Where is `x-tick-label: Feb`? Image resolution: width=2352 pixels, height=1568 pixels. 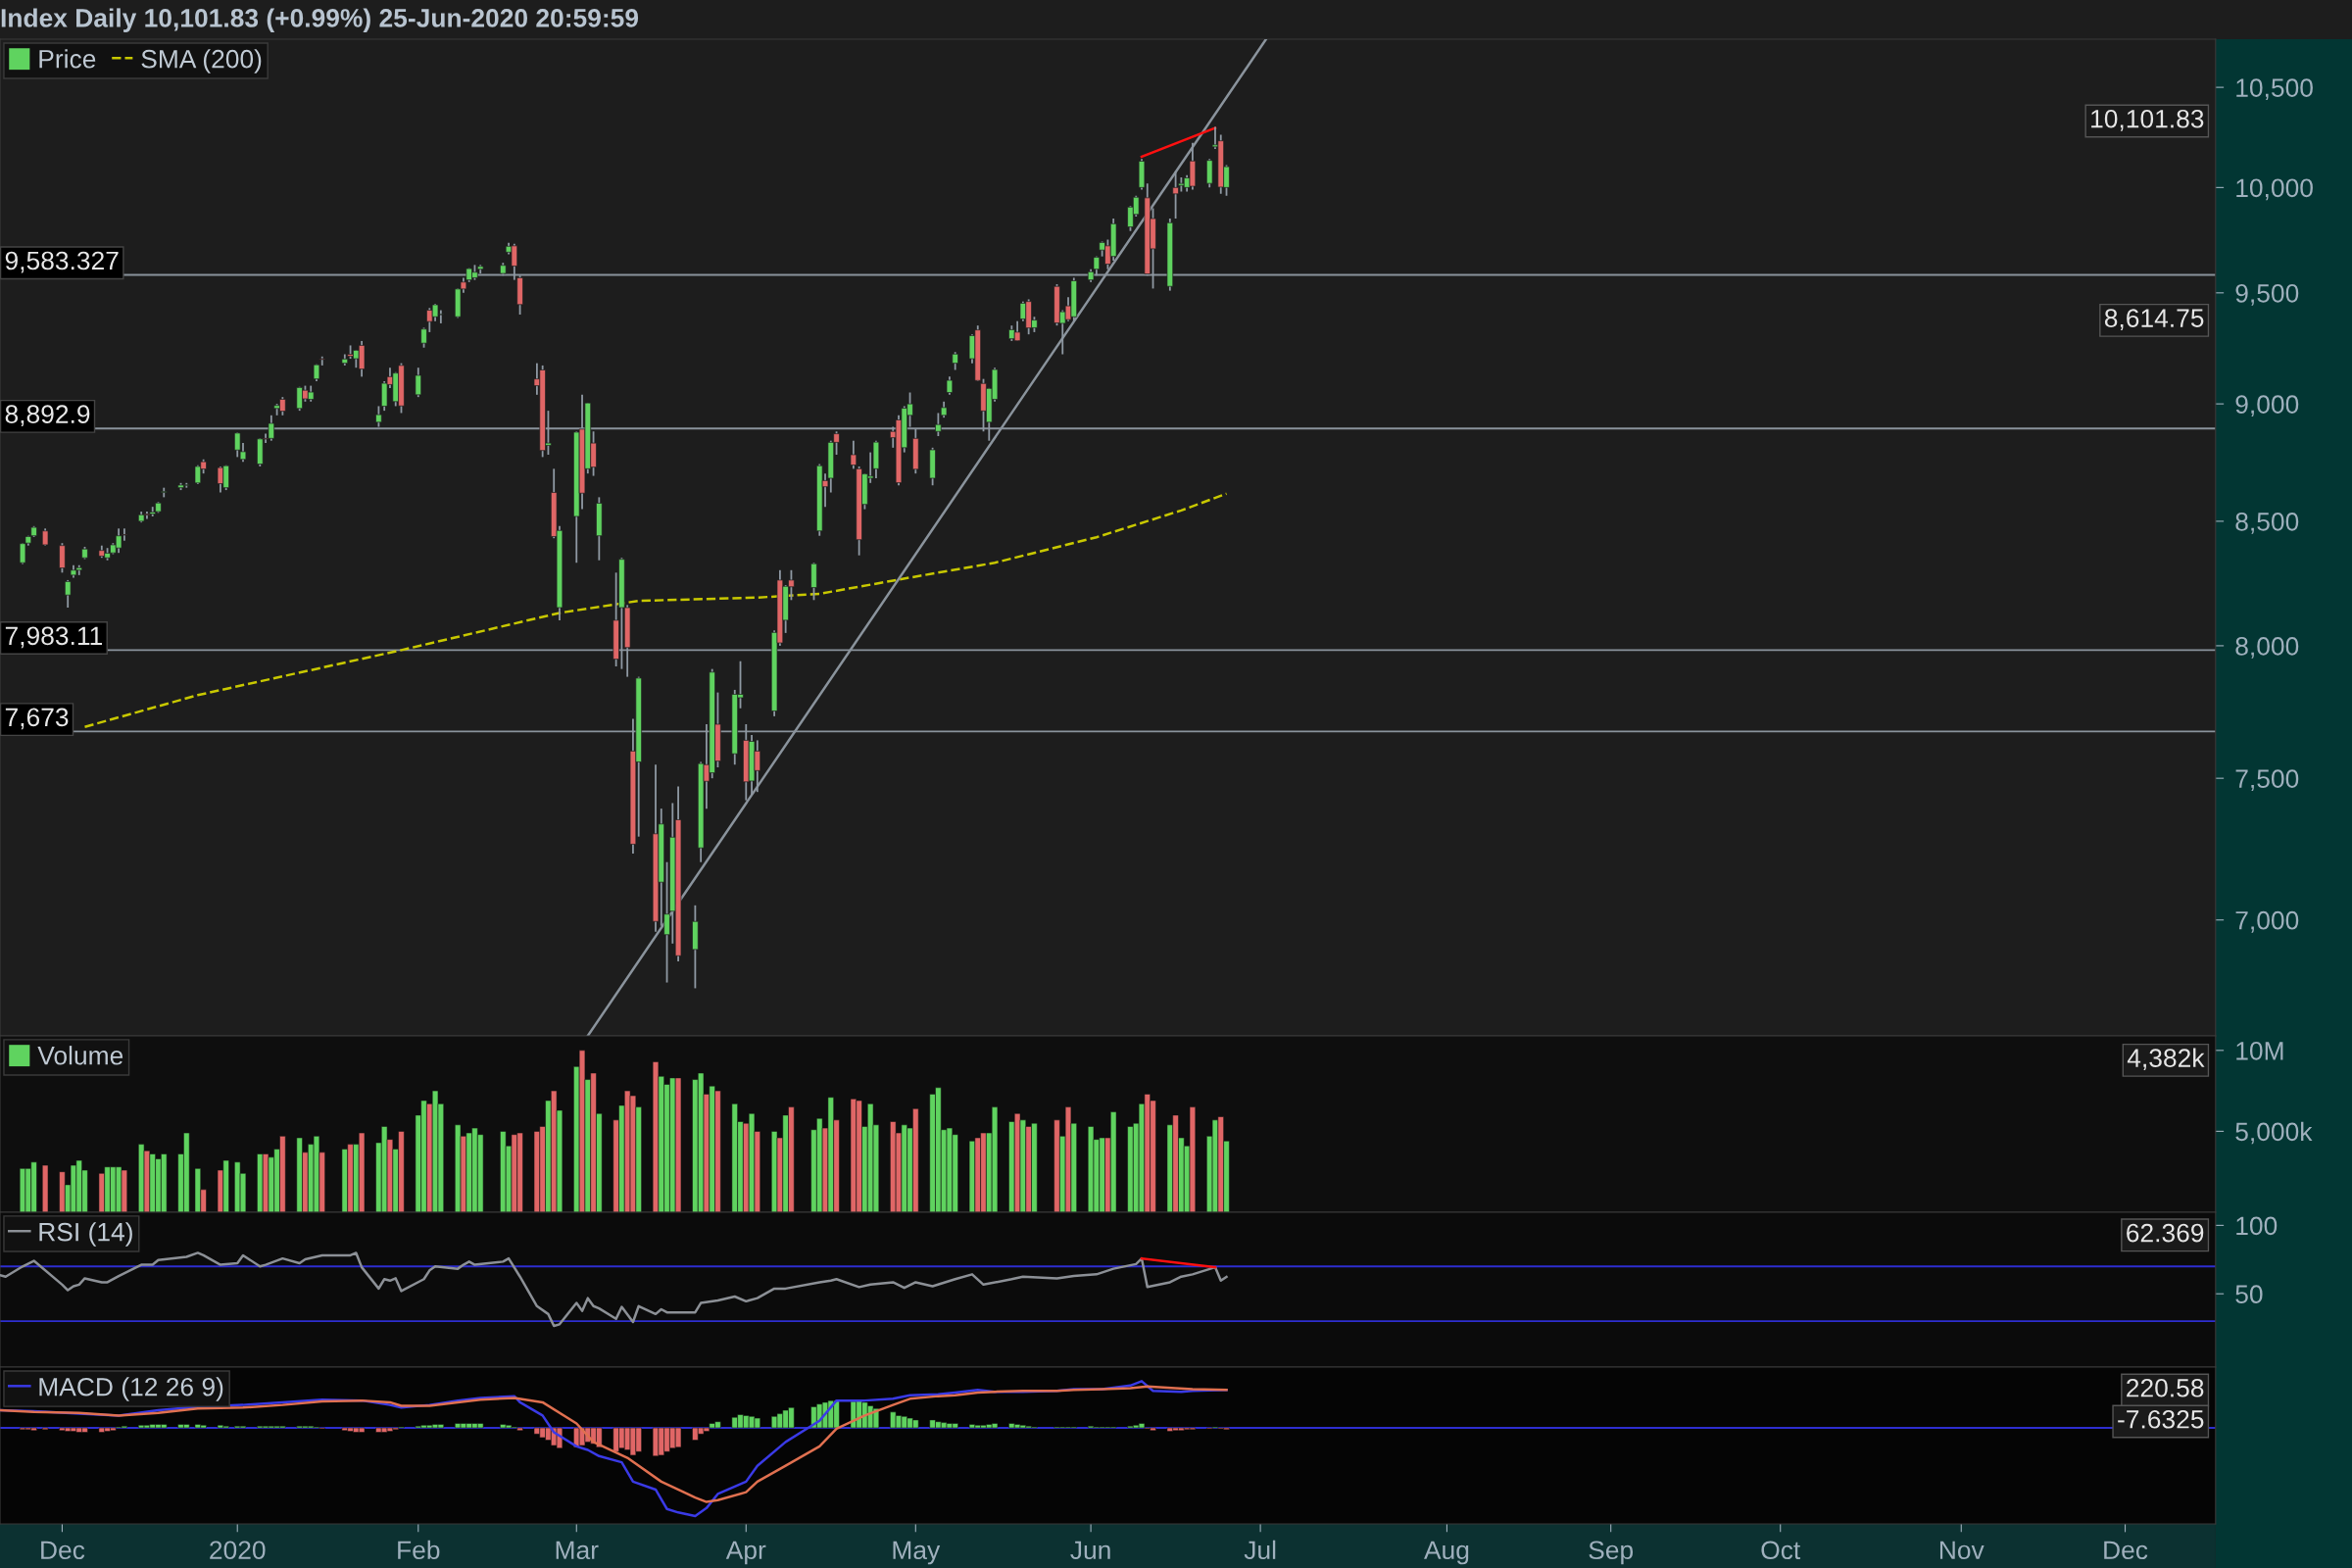
x-tick-label: Feb is located at coordinates (419, 1550).